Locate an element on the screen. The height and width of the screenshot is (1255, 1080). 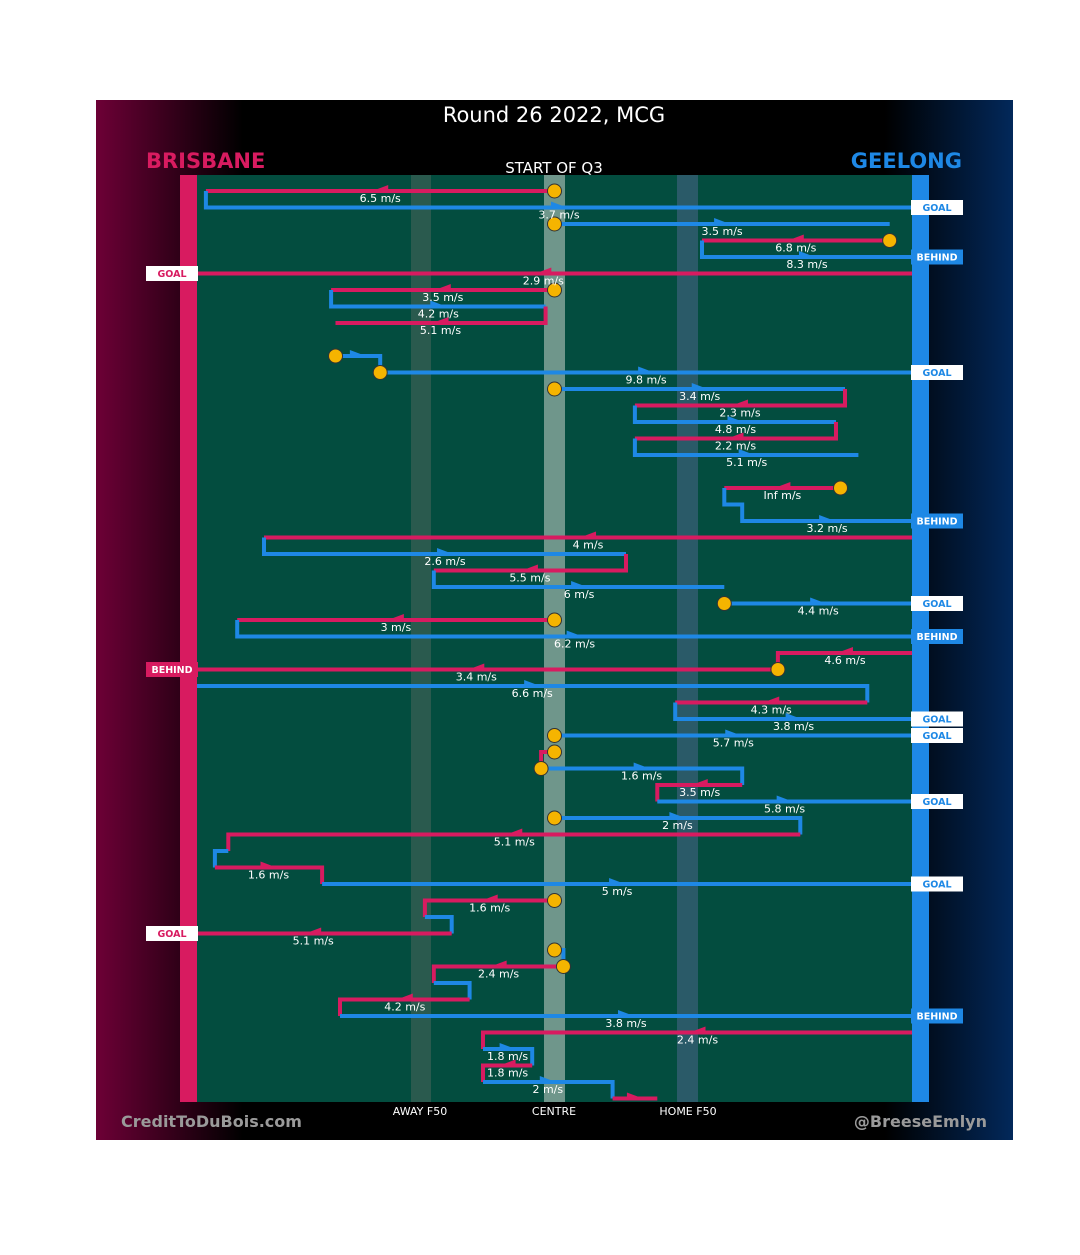
quarter-label: START OF Q3 is located at coordinates (554, 168).